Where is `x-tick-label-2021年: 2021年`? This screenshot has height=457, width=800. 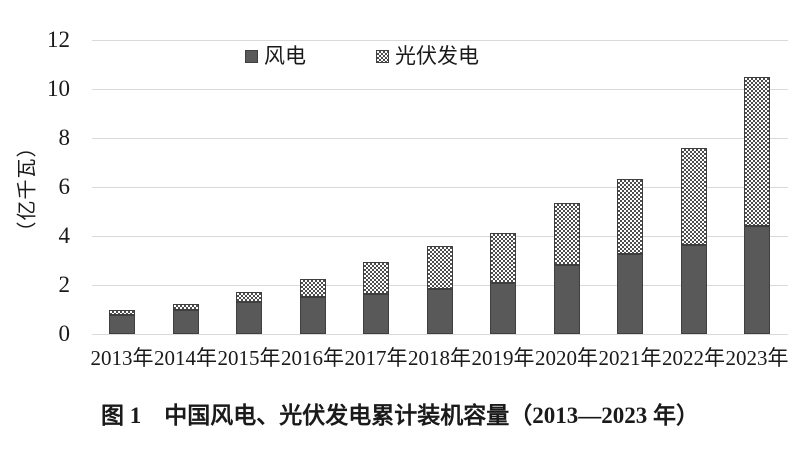
x-tick-label-2021年: 2021年 is located at coordinates (630, 358).